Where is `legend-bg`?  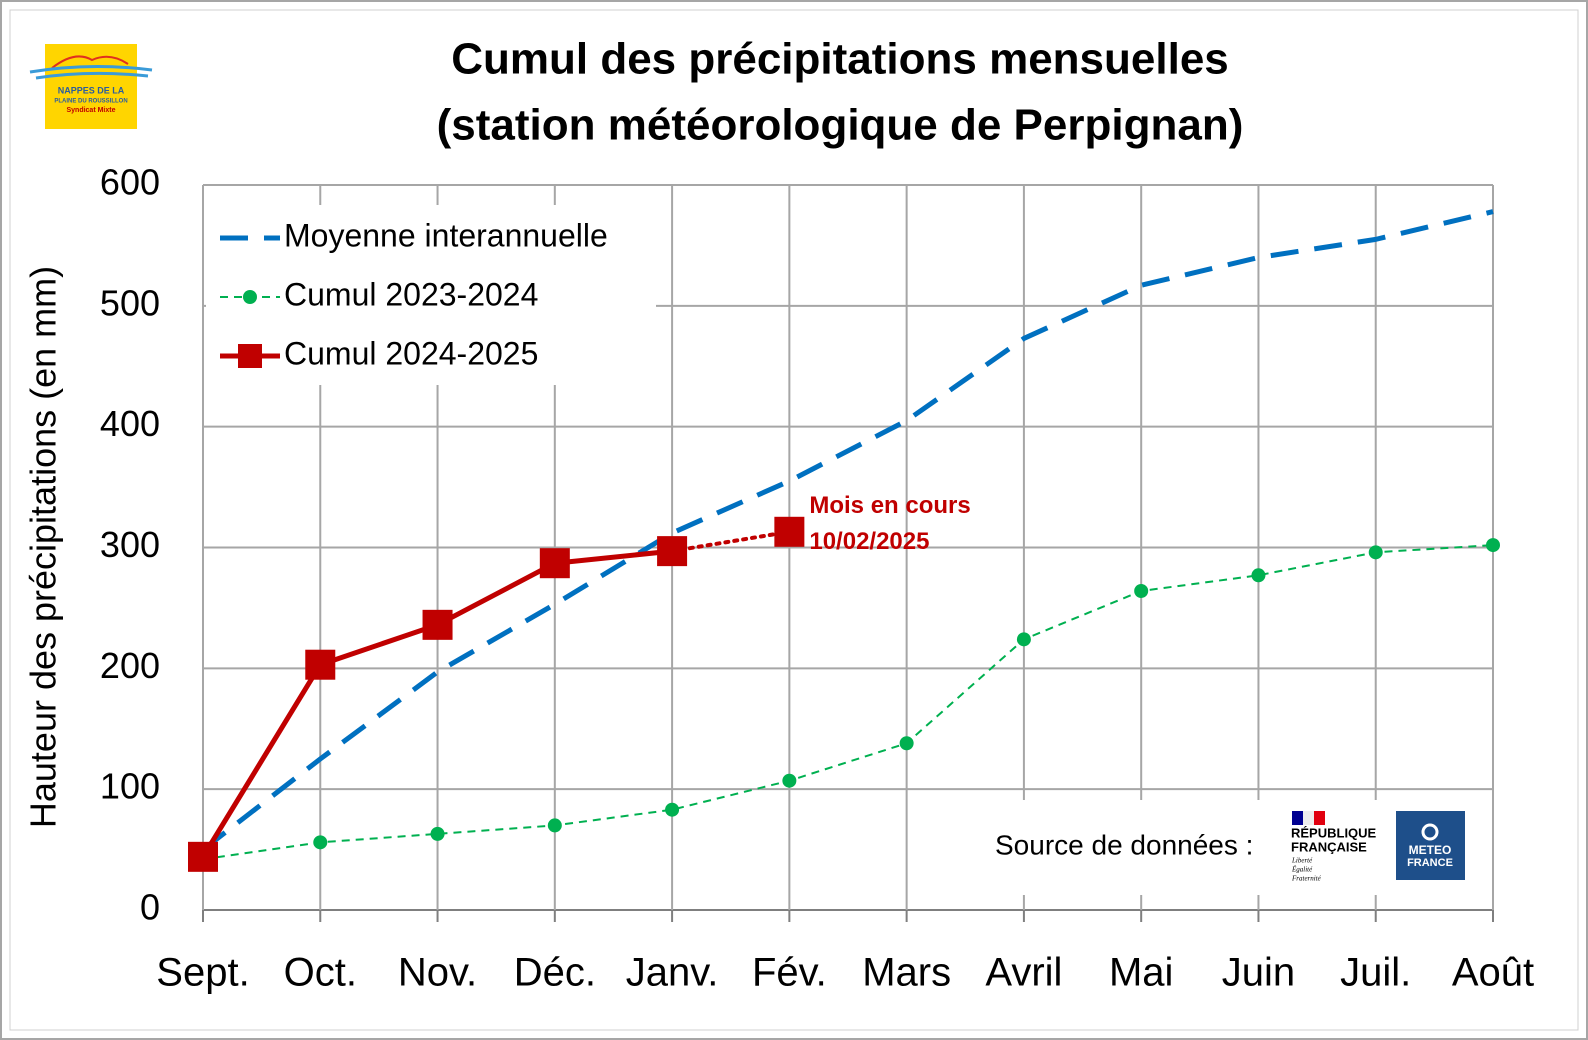 legend-bg is located at coordinates (431, 295).